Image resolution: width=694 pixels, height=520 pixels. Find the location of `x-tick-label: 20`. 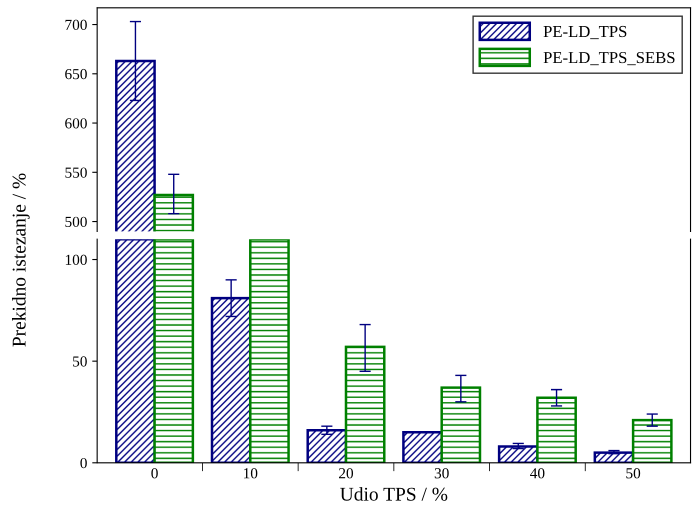

x-tick-label: 20 is located at coordinates (346, 473).